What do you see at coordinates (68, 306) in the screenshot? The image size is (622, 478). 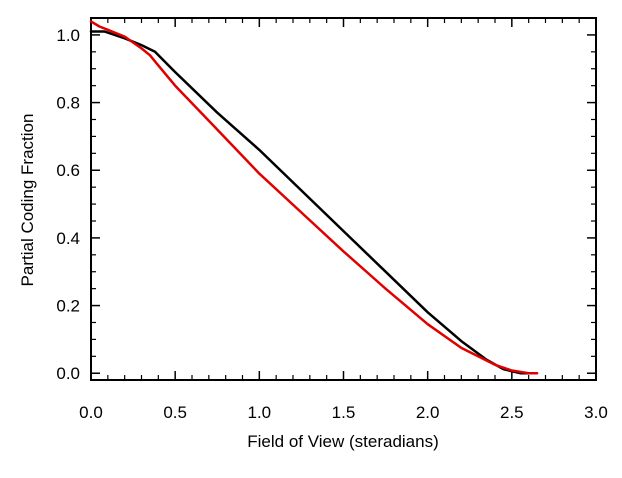 I see `y-tick-label: 0.2` at bounding box center [68, 306].